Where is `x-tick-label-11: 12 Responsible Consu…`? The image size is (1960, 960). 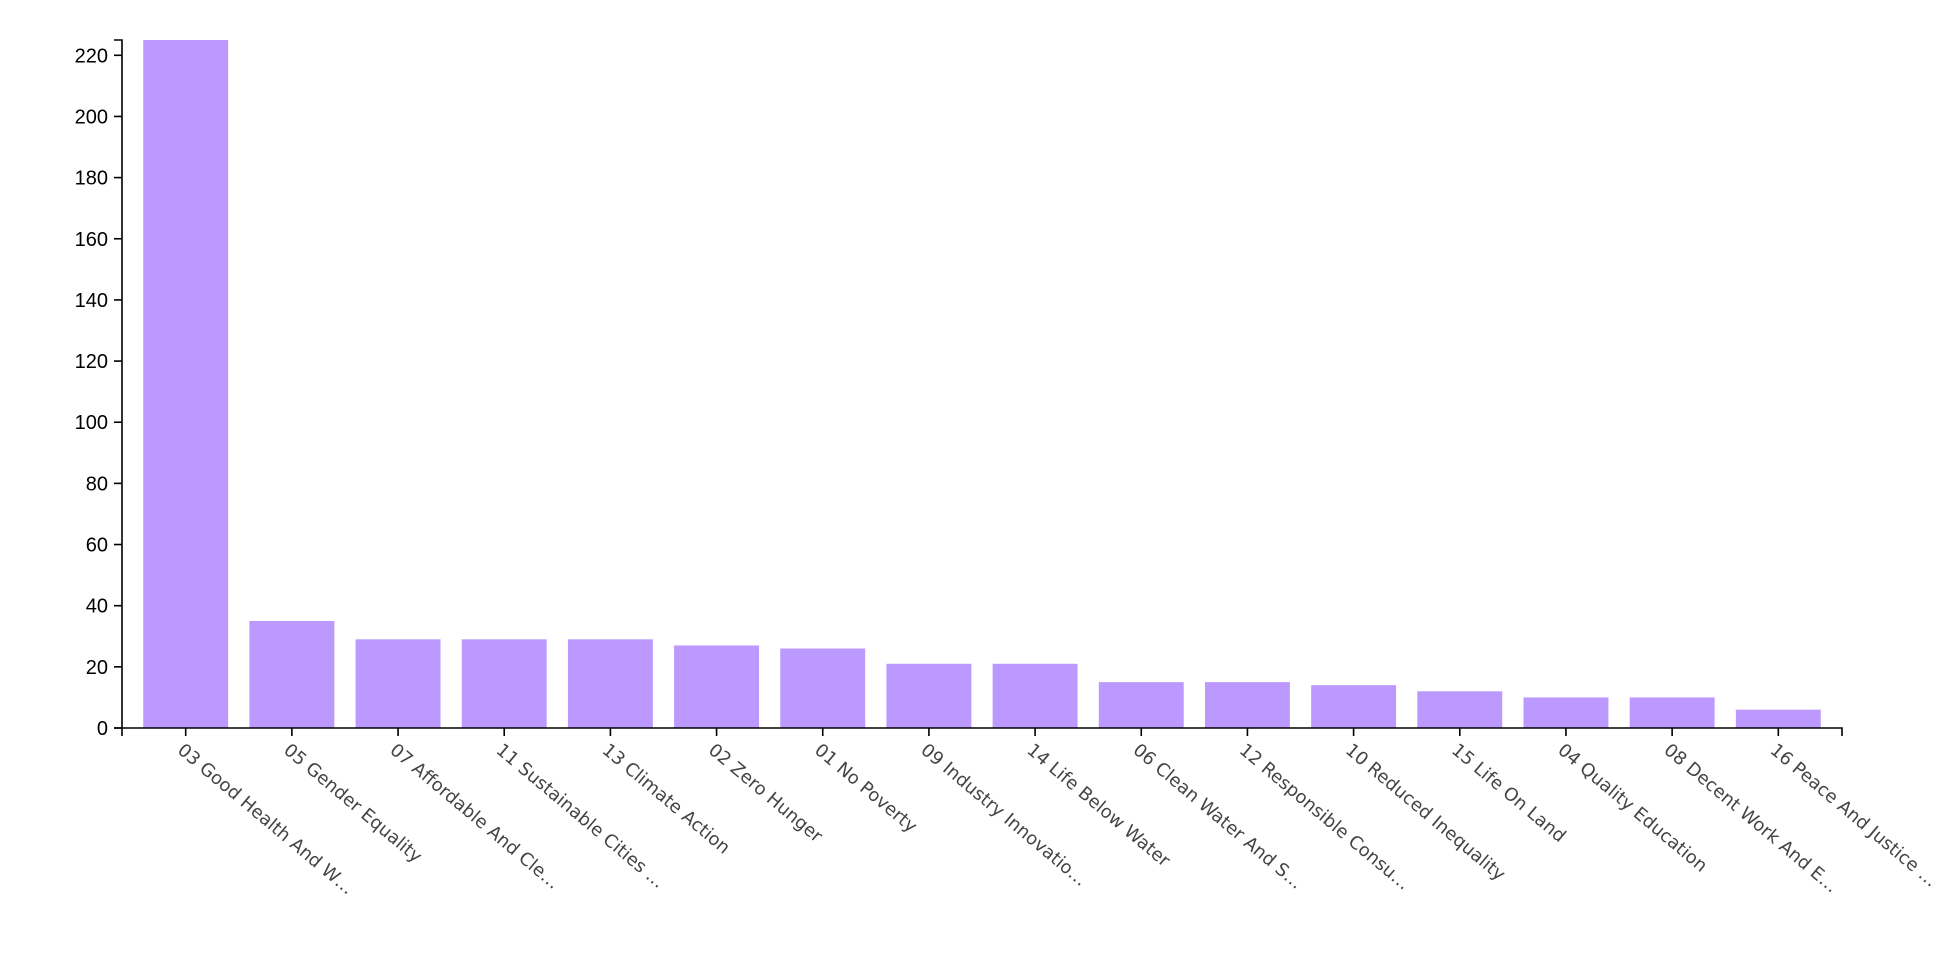
x-tick-label-11: 12 Responsible Consu… is located at coordinates (1324, 817).